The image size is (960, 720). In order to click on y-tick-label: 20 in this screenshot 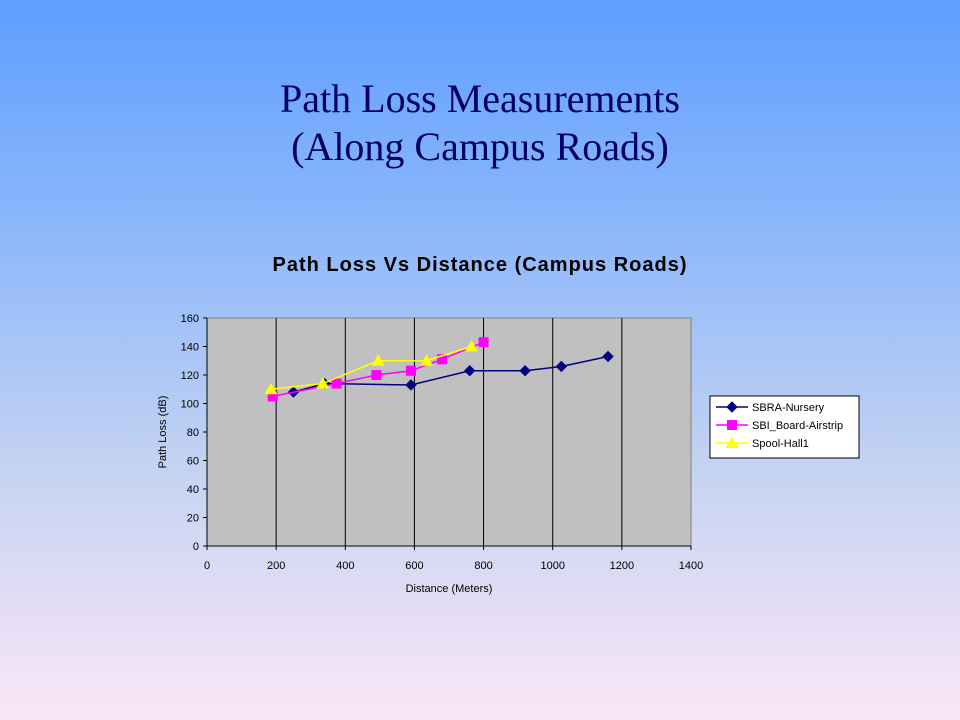, I will do `click(193, 519)`.